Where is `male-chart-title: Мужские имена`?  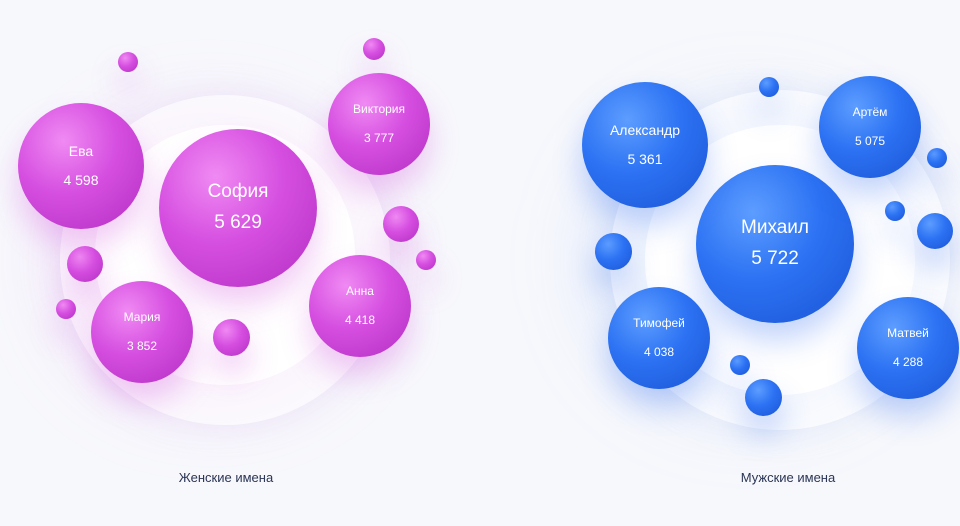
male-chart-title: Мужские имена is located at coordinates (788, 477).